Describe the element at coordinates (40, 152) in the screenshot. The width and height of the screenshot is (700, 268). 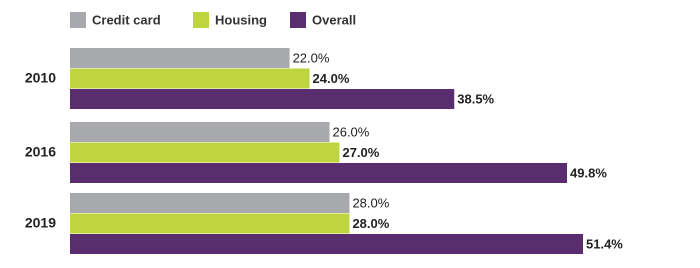
I see `category-label: 2016` at that location.